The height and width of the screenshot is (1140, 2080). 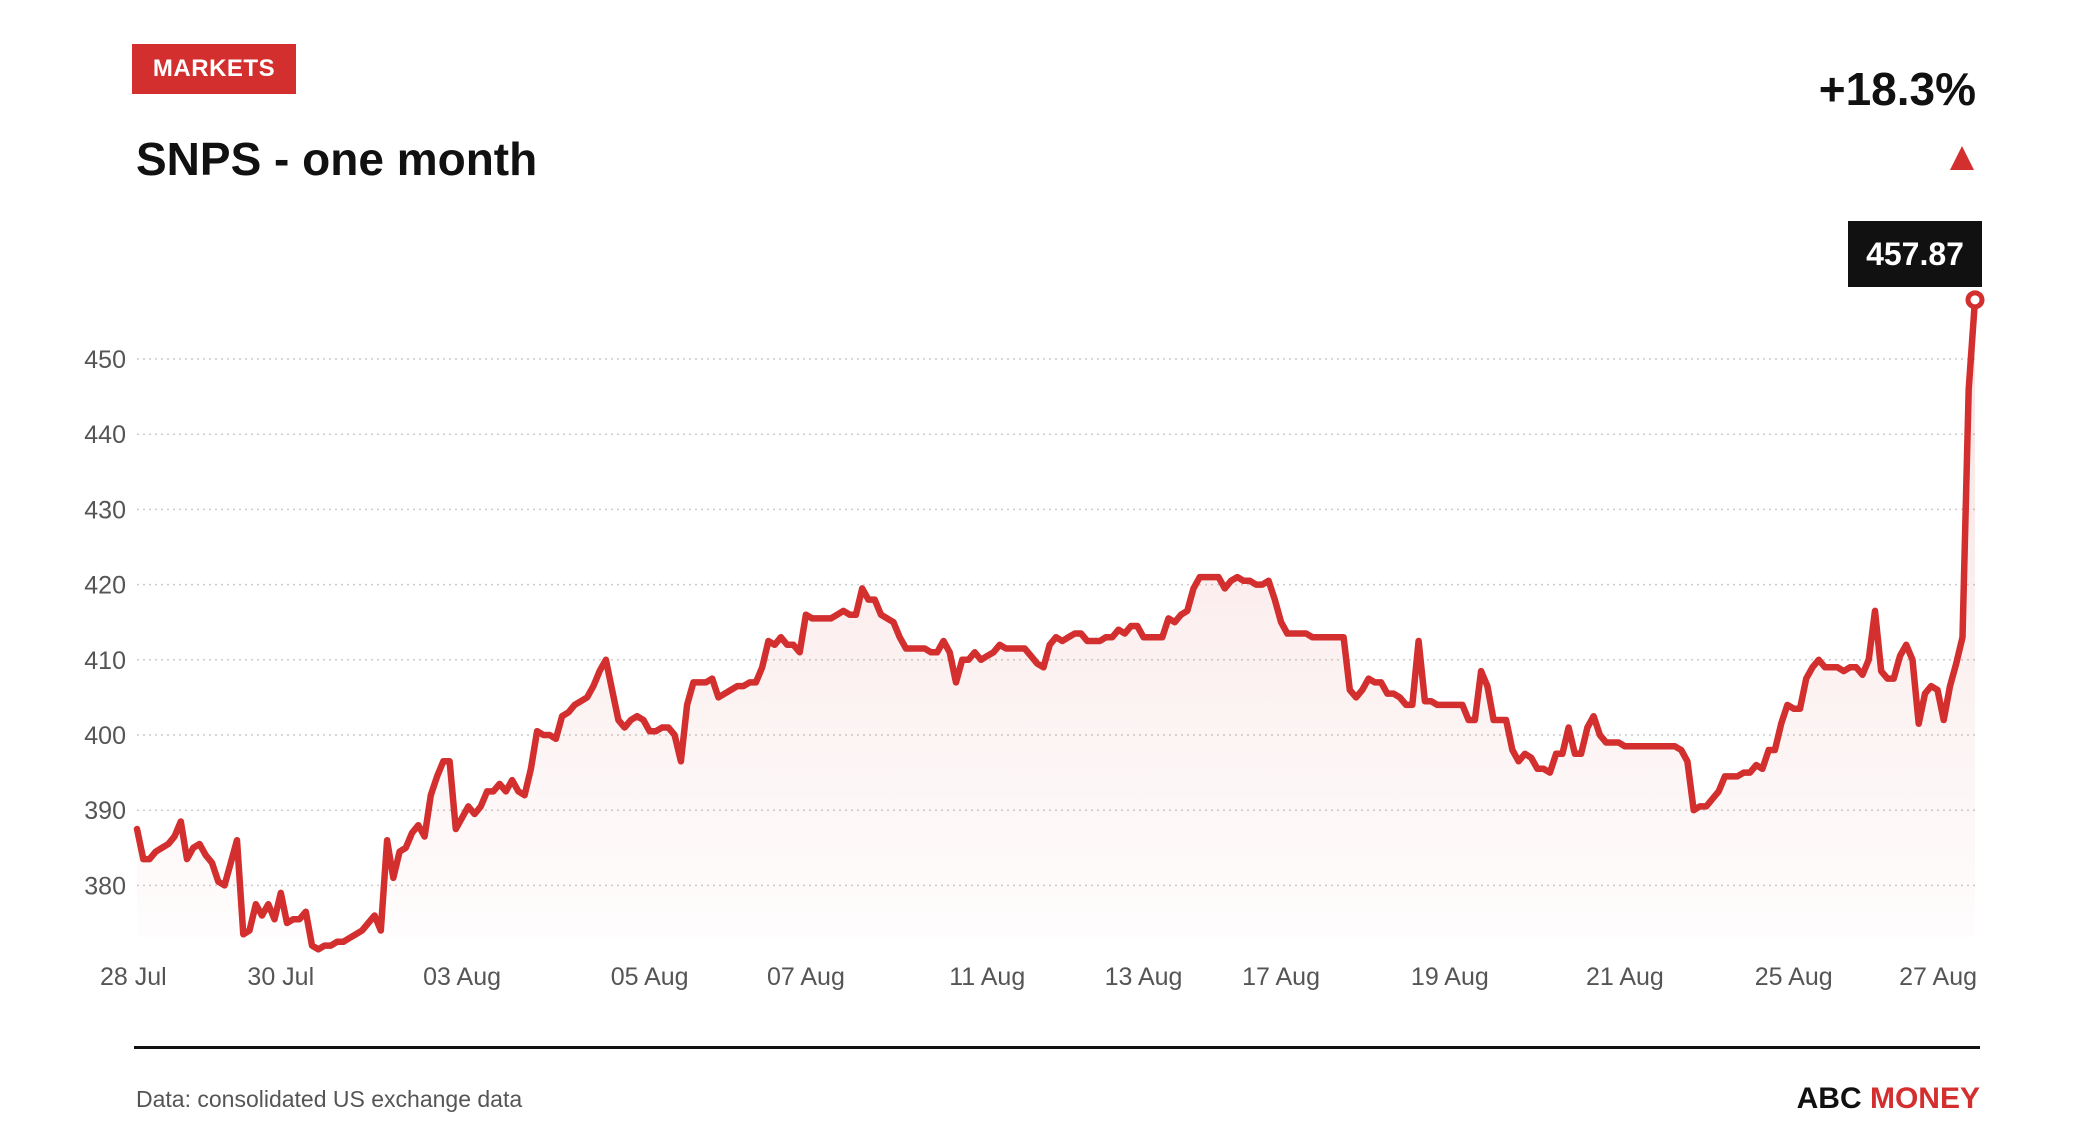 I want to click on last-price-label: 457.87, so click(x=1915, y=254).